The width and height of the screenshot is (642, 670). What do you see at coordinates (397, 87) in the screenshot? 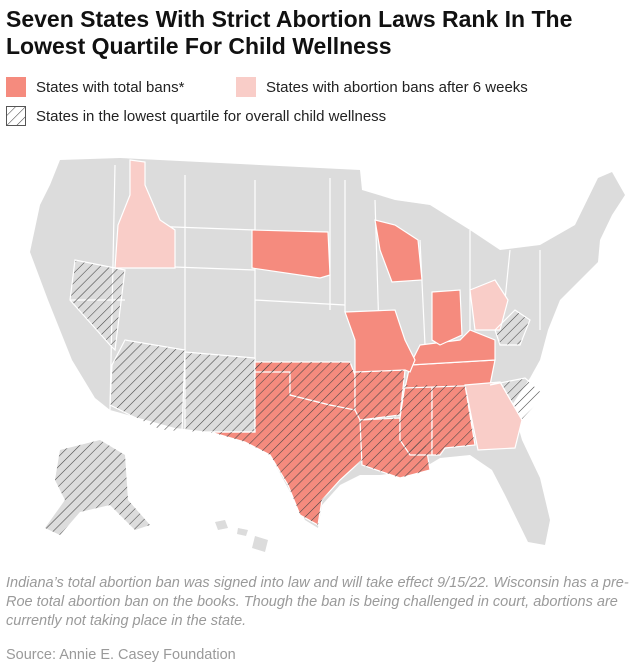
I see `legend-label: States with abortion bans after 6 weeks` at bounding box center [397, 87].